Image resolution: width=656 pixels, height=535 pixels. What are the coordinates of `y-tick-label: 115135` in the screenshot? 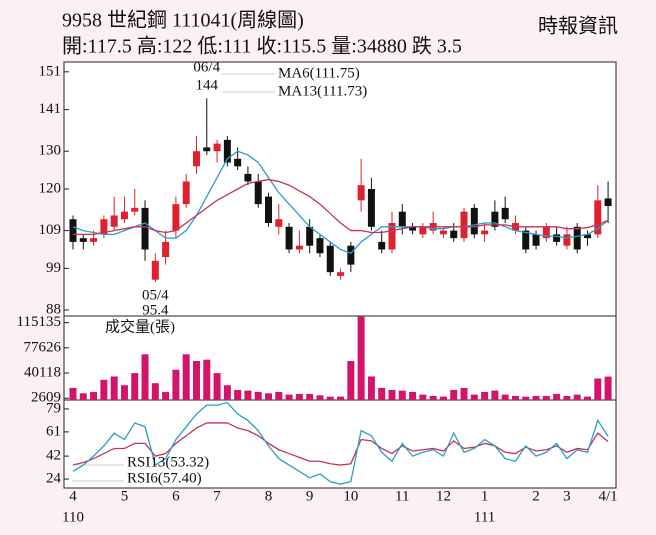 It's located at (39, 322).